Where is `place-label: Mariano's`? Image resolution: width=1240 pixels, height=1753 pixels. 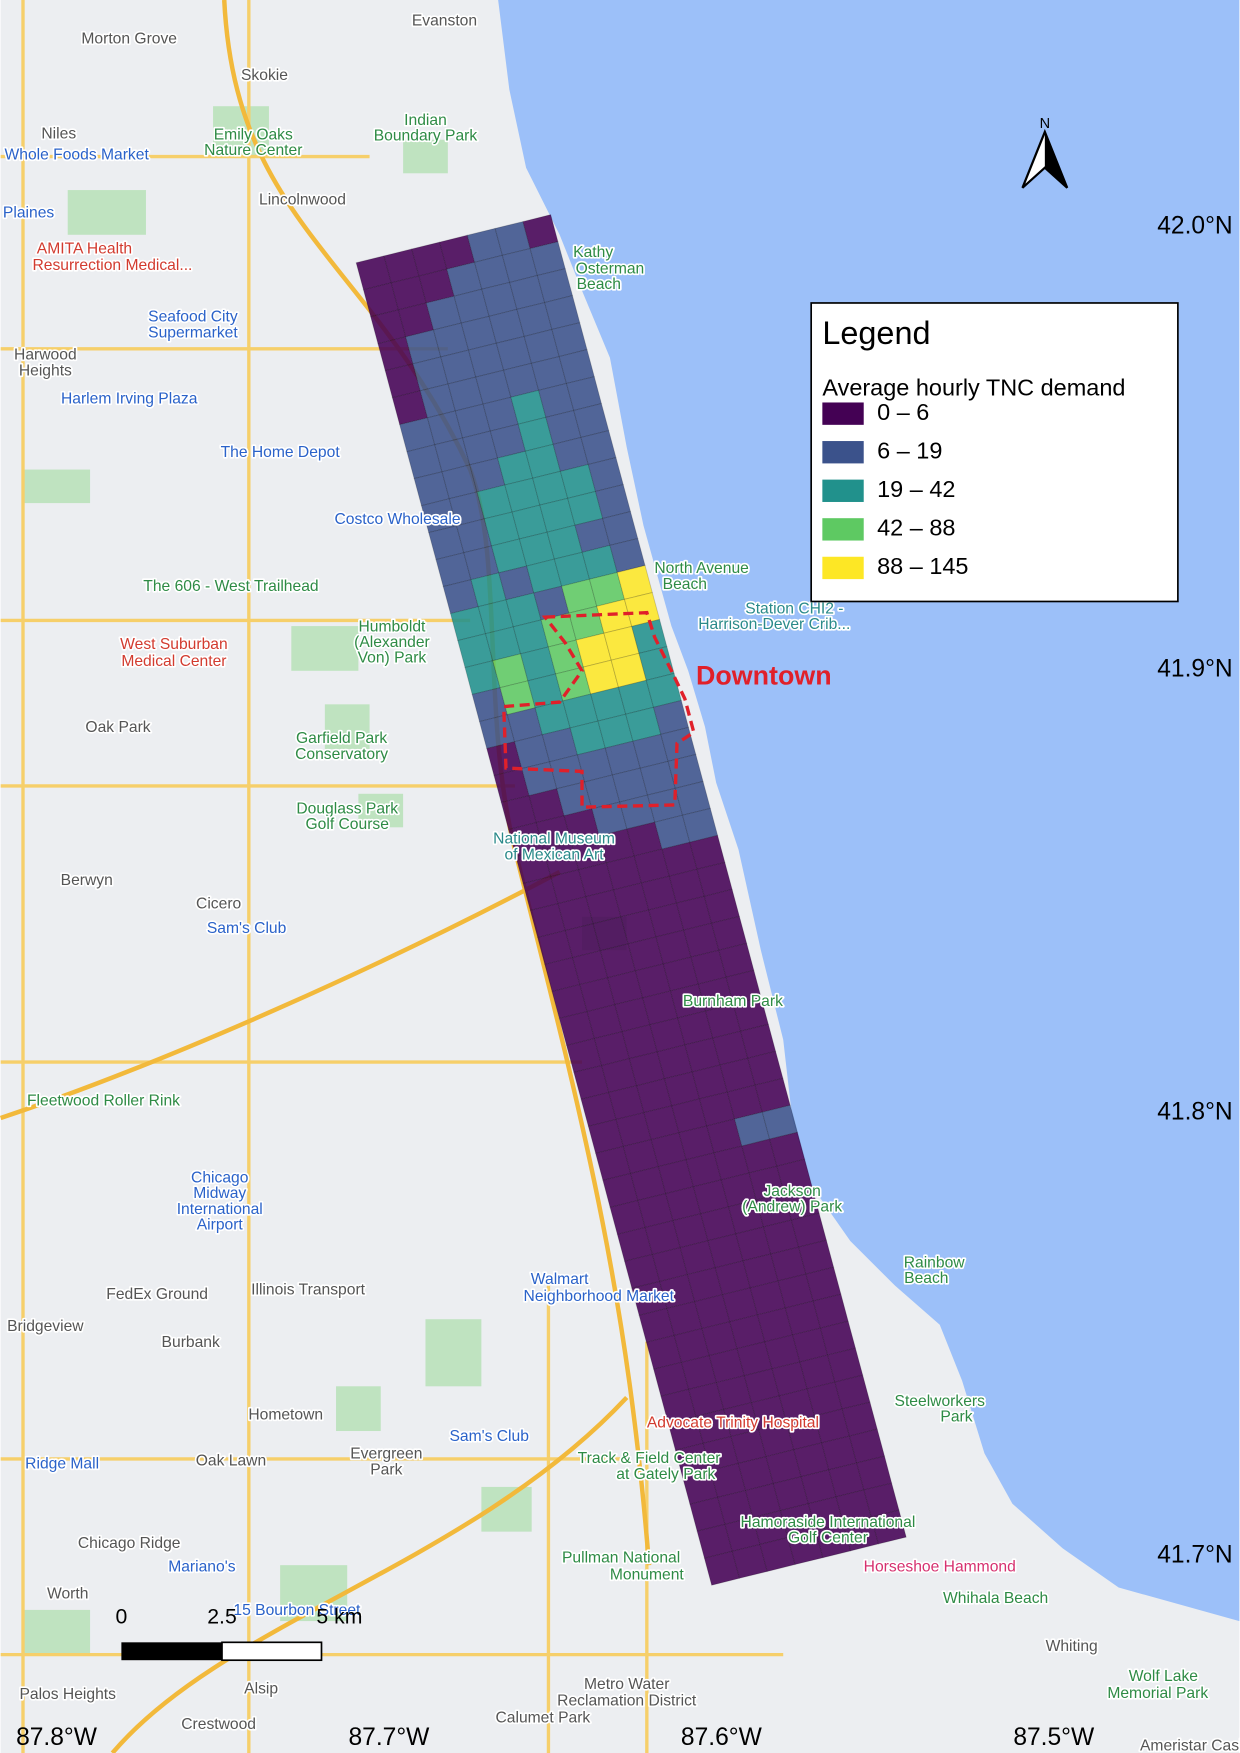
place-label: Mariano's is located at coordinates (201, 1567).